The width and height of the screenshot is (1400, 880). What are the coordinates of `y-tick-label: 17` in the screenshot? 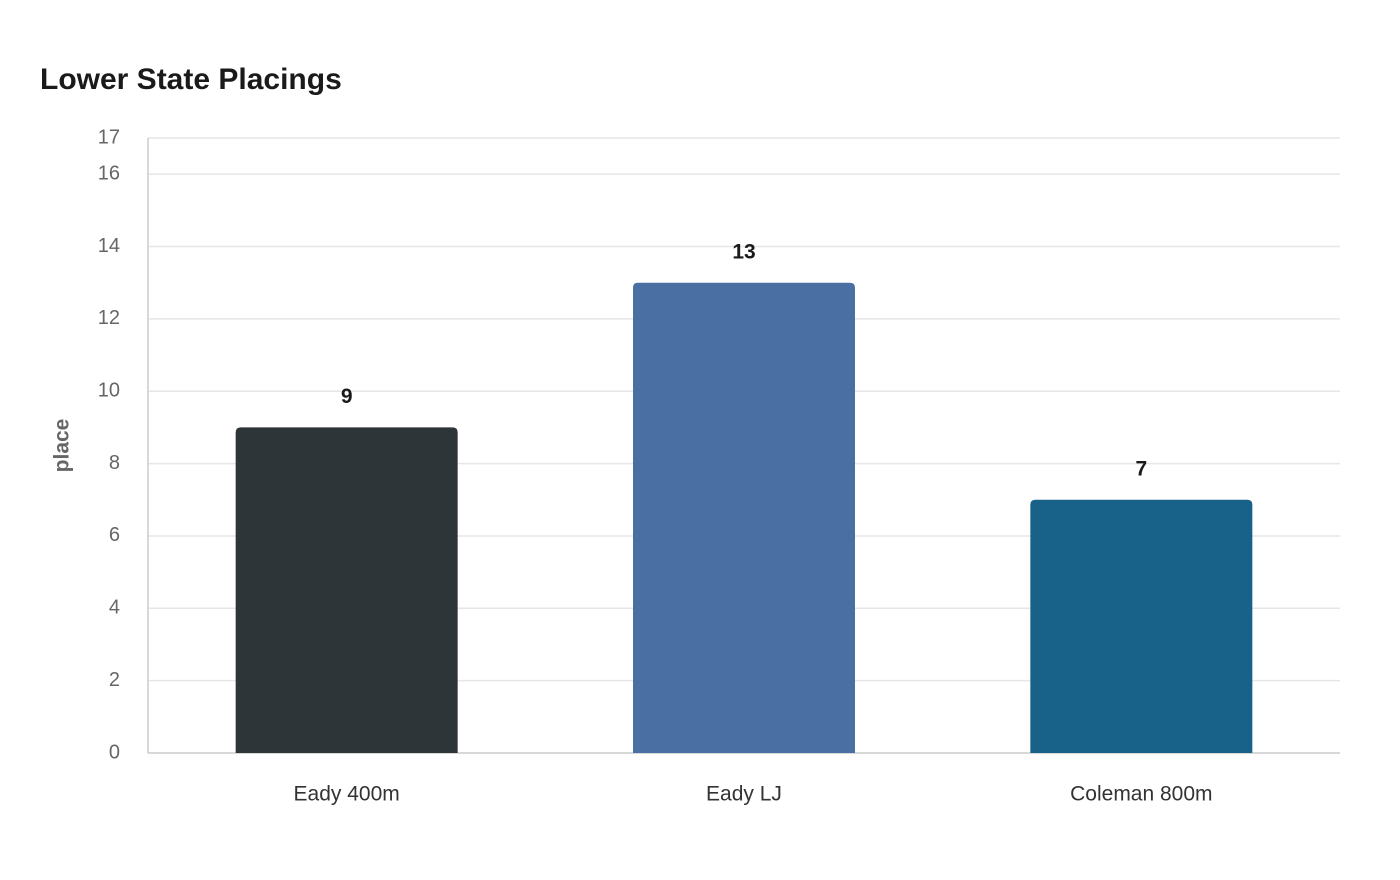 It's located at (109, 137).